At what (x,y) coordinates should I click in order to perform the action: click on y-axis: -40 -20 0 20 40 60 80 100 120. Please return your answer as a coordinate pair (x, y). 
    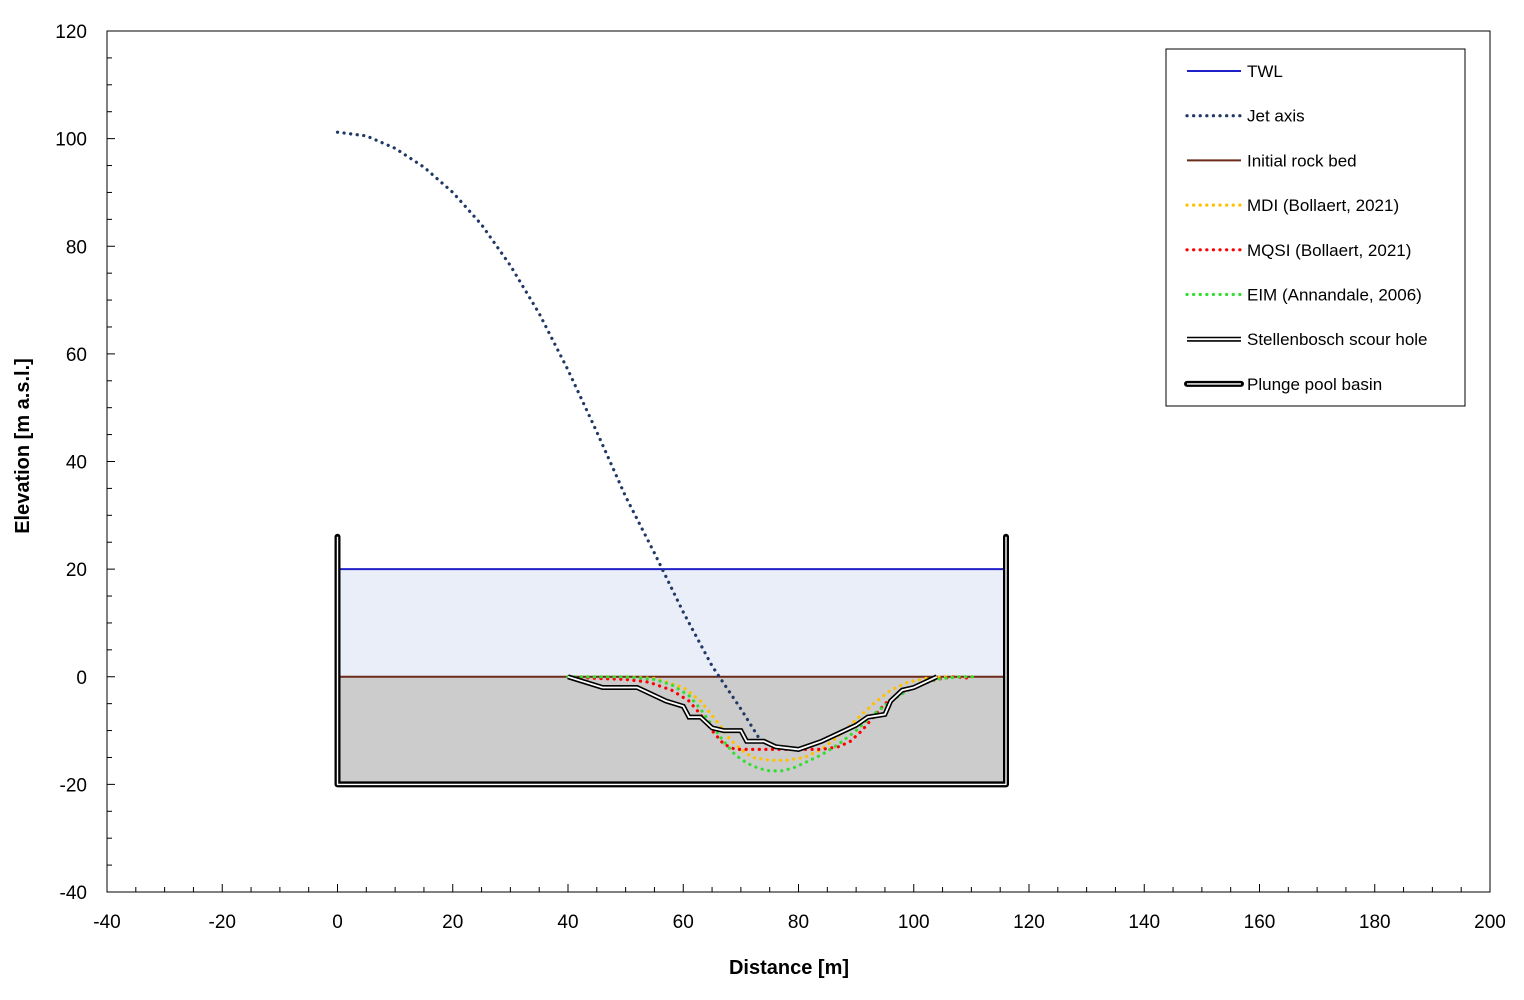
    Looking at the image, I should click on (85, 463).